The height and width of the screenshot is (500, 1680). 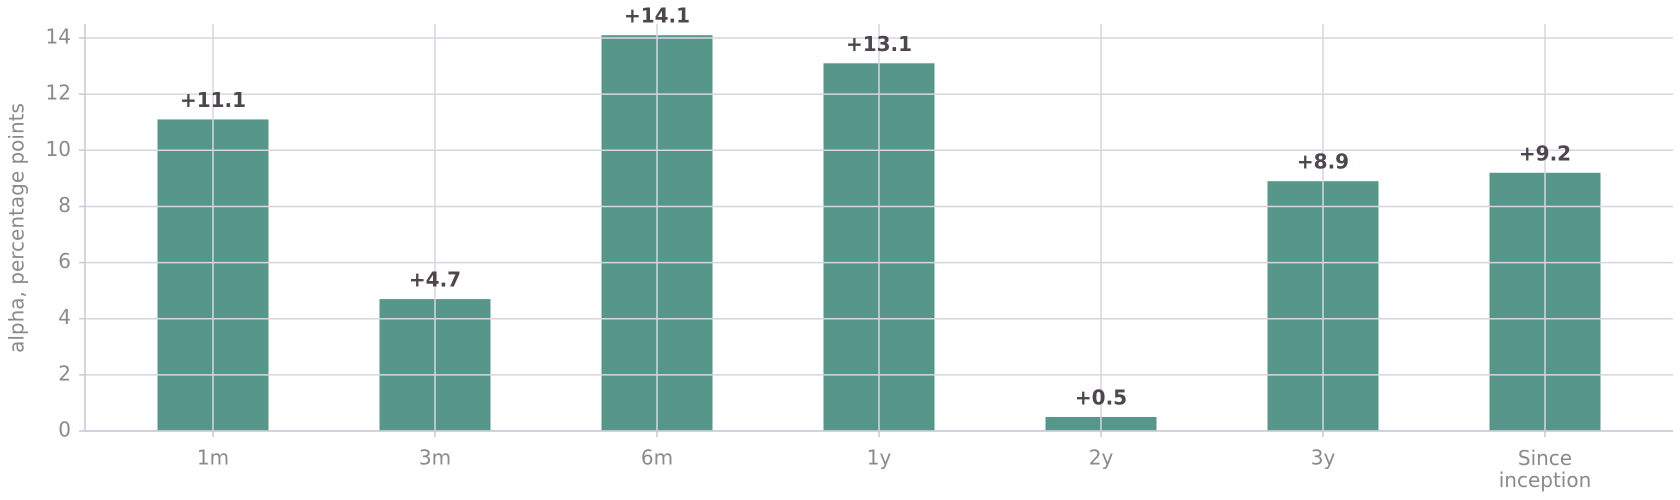 I want to click on value-label: +13.1, so click(x=879, y=44).